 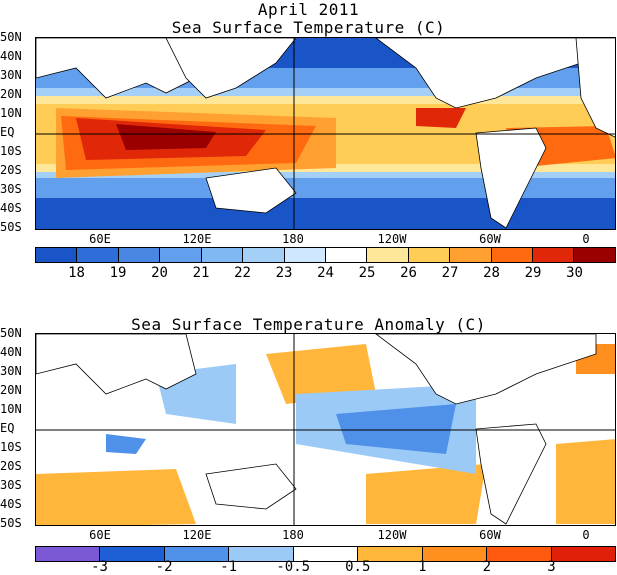 What do you see at coordinates (308, 324) in the screenshot?
I see `map2-title: Sea Surface Temperature Anomaly (C)` at bounding box center [308, 324].